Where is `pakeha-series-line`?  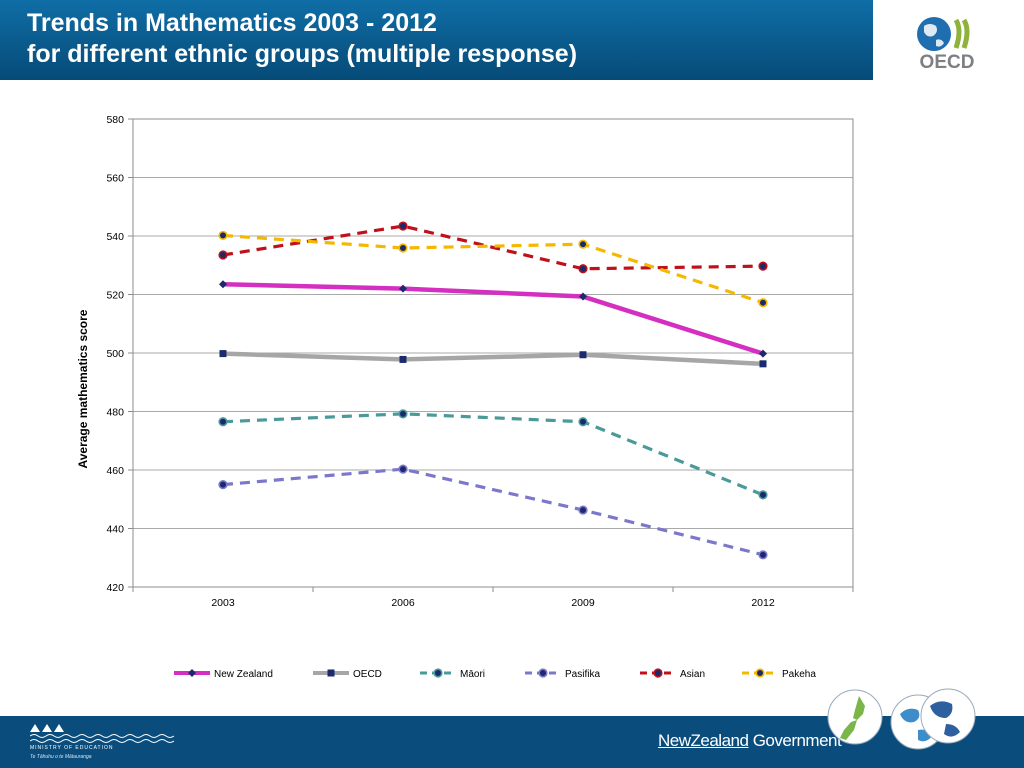 pakeha-series-line is located at coordinates (493, 269).